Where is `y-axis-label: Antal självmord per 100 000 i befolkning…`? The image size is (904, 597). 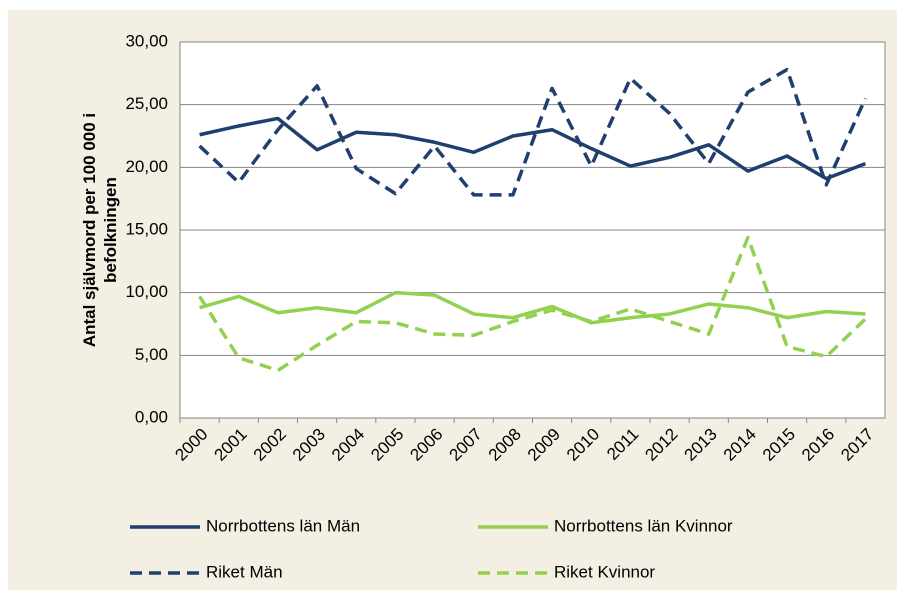 y-axis-label: Antal självmord per 100 000 i befolkning… is located at coordinates (100, 230).